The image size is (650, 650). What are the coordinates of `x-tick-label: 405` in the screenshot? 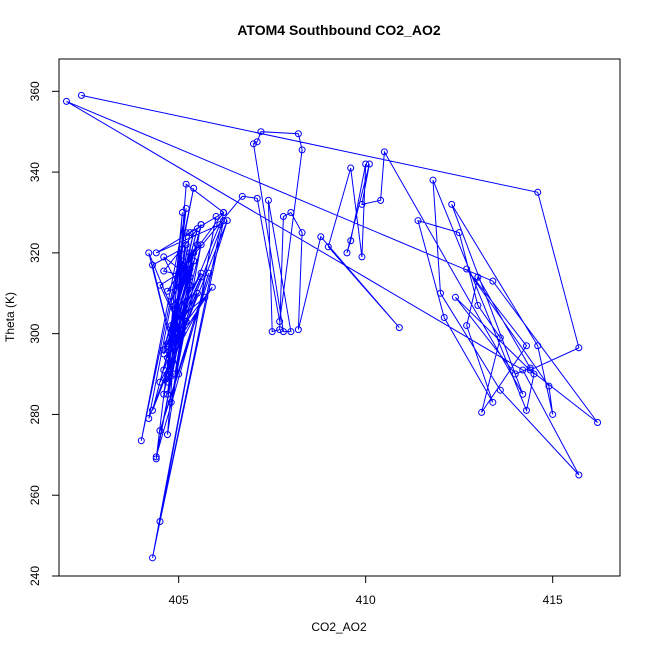 It's located at (179, 600).